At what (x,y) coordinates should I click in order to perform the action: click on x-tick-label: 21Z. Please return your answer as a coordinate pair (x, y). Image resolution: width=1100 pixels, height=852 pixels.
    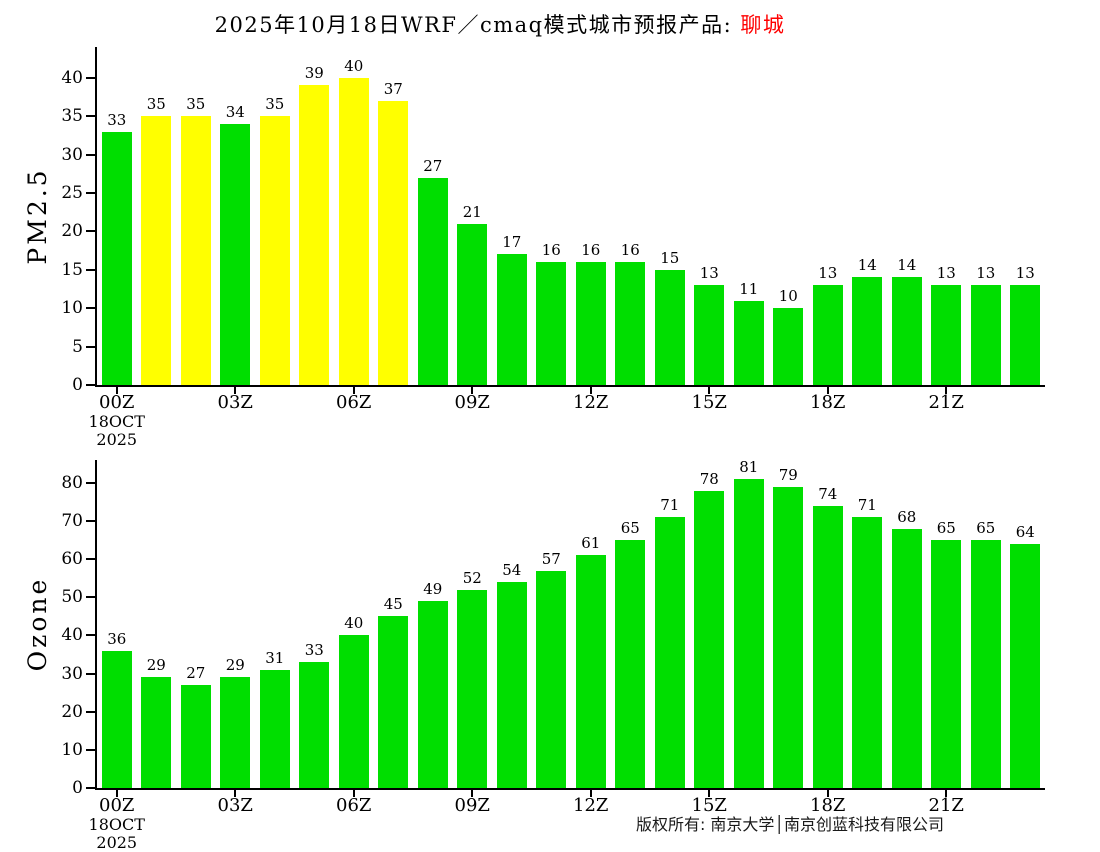
    Looking at the image, I should click on (946, 402).